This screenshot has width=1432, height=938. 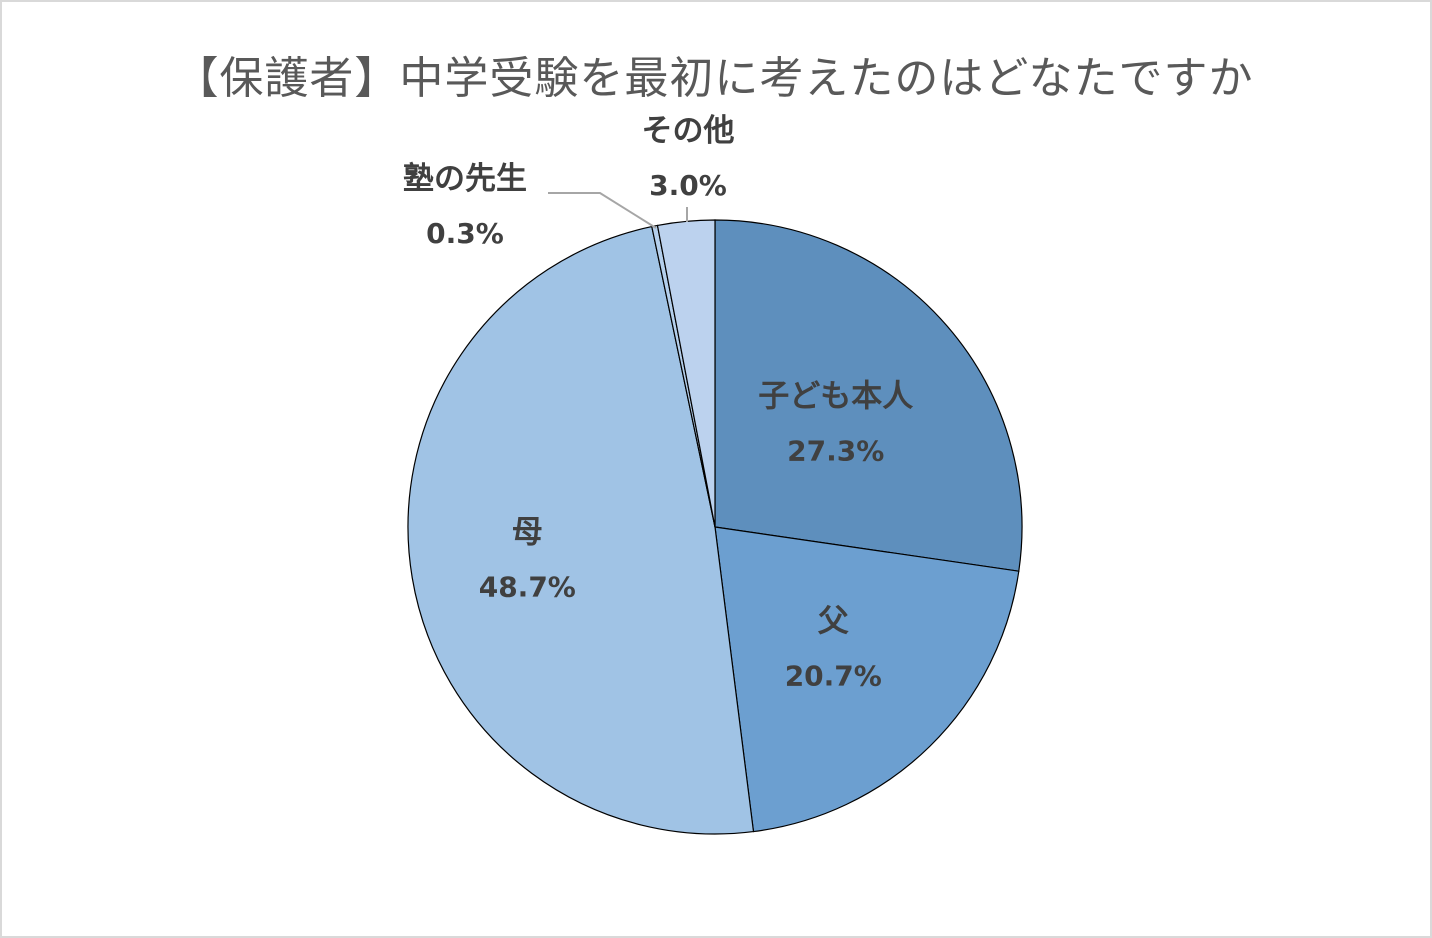 What do you see at coordinates (835, 451) in the screenshot?
I see `slice-label-value-1: 27.3%` at bounding box center [835, 451].